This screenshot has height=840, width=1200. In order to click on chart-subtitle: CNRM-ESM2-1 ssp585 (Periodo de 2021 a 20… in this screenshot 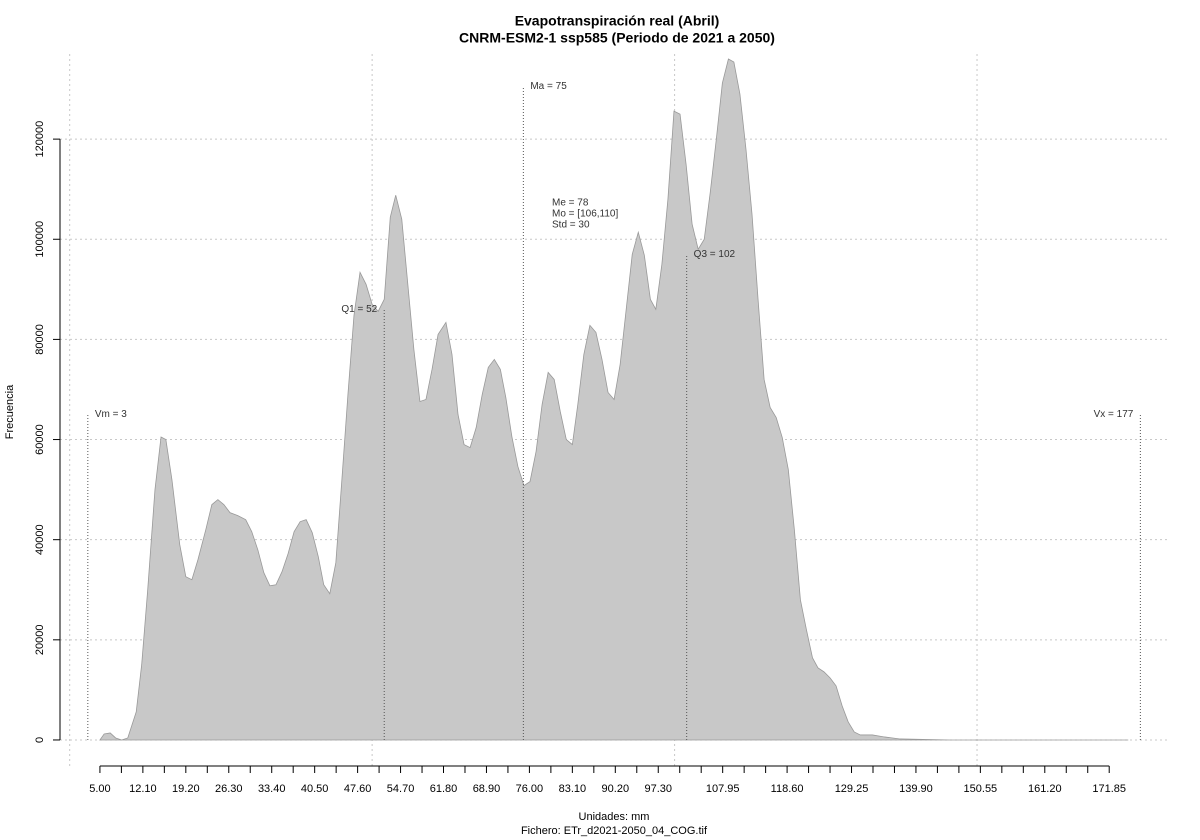, I will do `click(617, 38)`.